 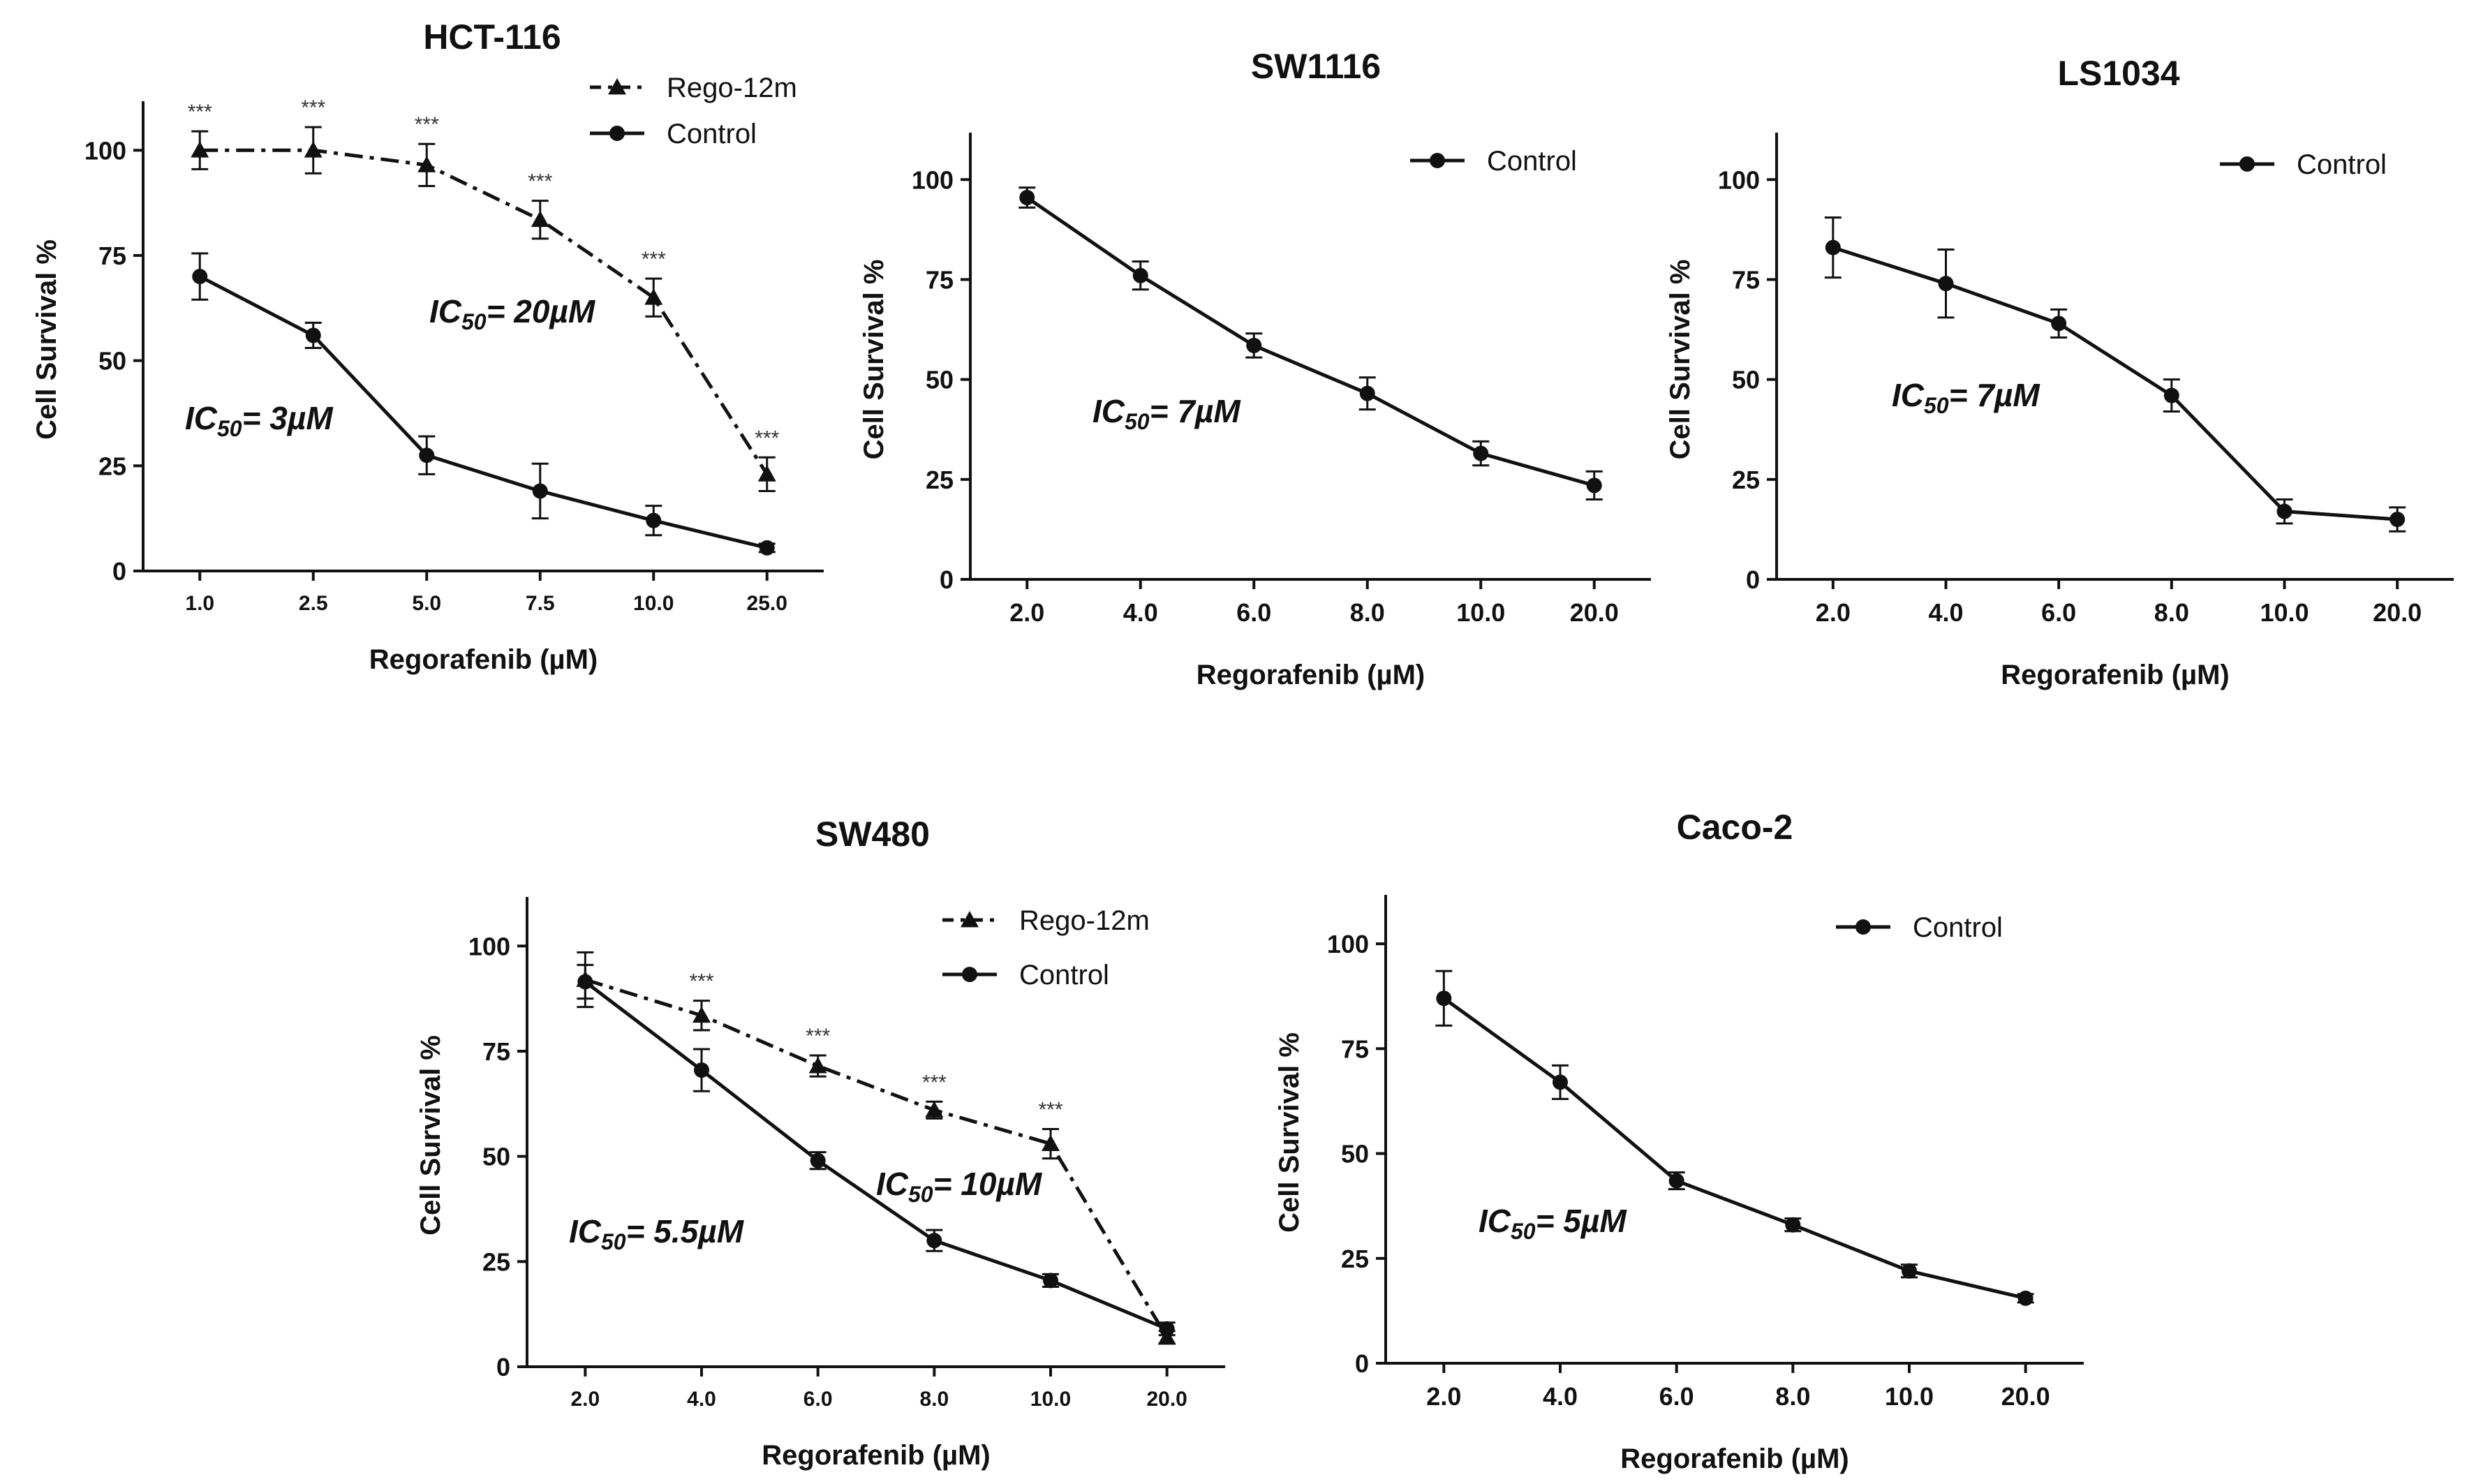 I want to click on chart-title: SW1116, so click(x=1316, y=66).